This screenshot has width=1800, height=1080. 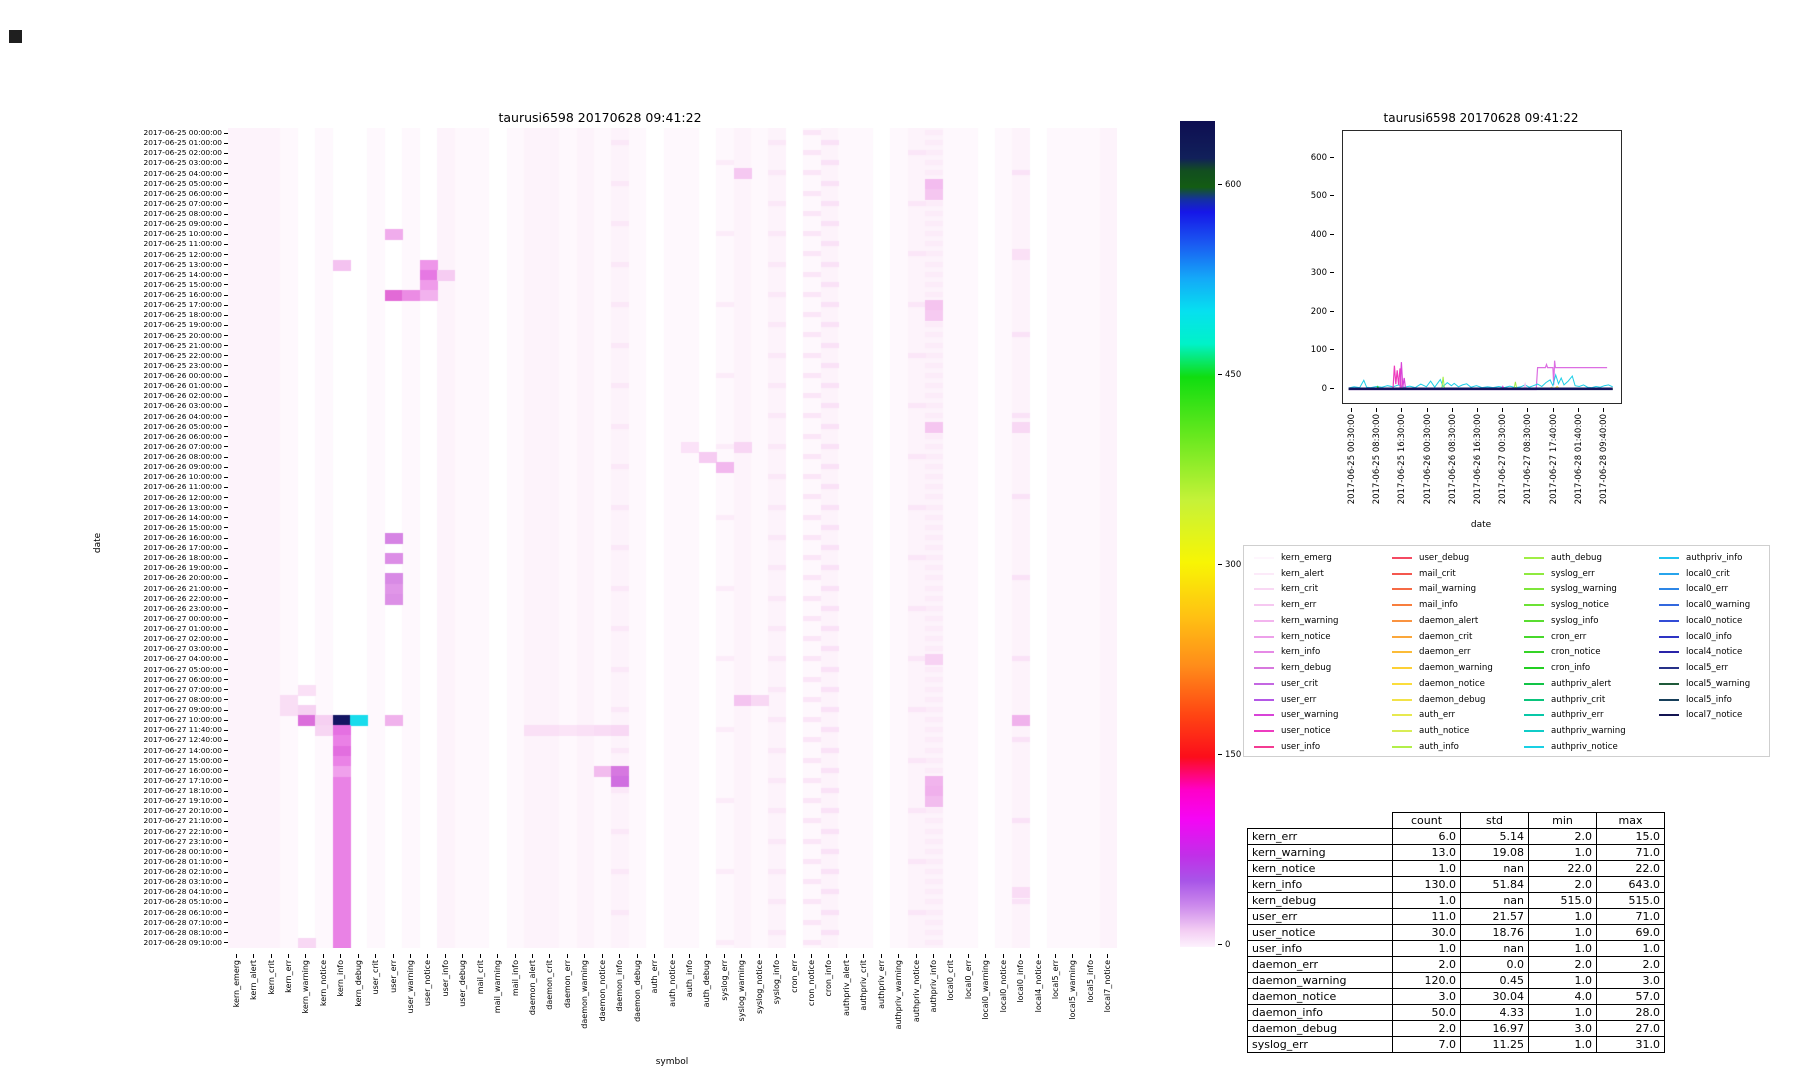 I want to click on heatmap-y-tick-label: 2017-06-25 01:00:00, so click(x=118, y=143).